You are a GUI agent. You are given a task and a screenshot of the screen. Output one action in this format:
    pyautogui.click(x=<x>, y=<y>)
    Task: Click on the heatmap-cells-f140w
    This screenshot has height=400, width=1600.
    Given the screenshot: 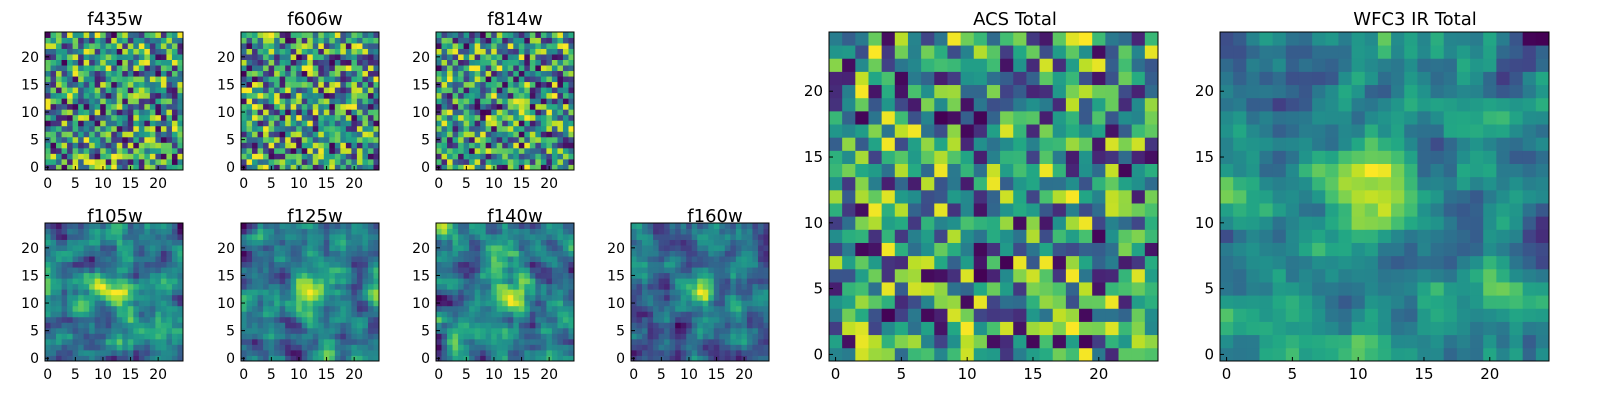 What is the action you would take?
    pyautogui.click(x=505, y=292)
    